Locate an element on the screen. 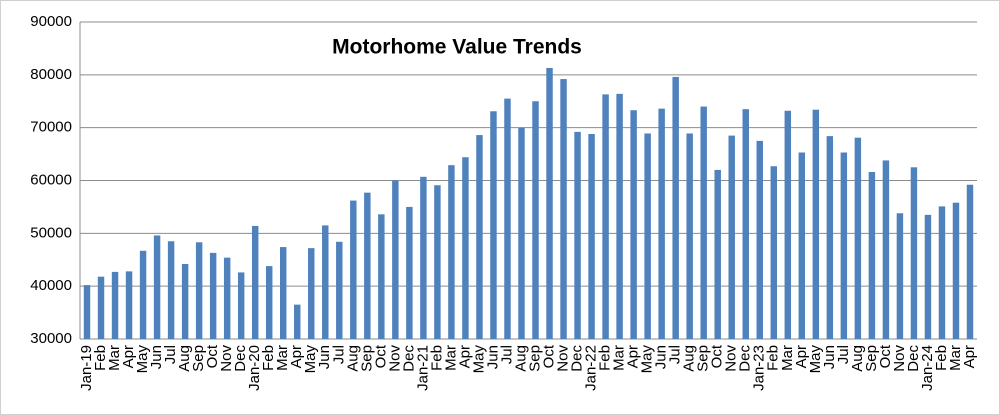  x-tick-label: Jan-21 is located at coordinates (422, 368).